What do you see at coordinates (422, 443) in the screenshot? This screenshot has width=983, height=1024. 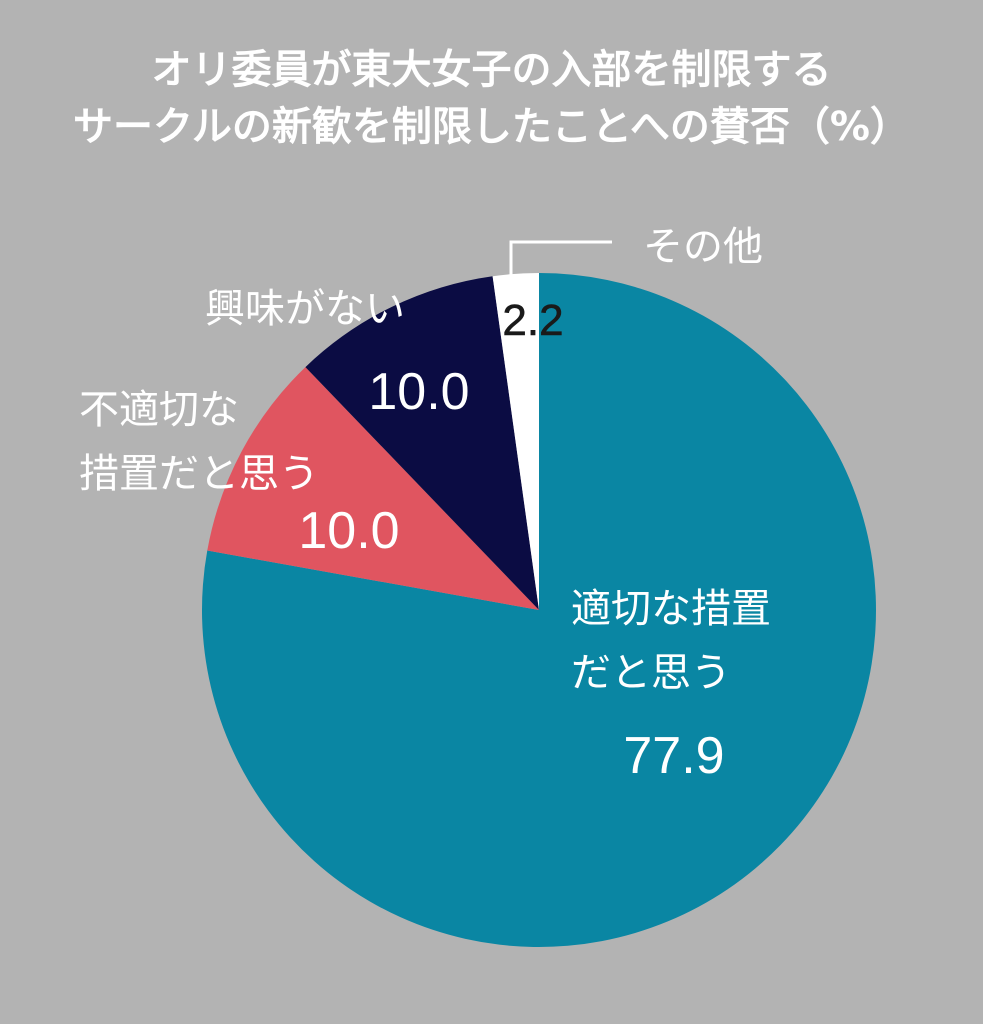 I see `pie-slice-not-interested` at bounding box center [422, 443].